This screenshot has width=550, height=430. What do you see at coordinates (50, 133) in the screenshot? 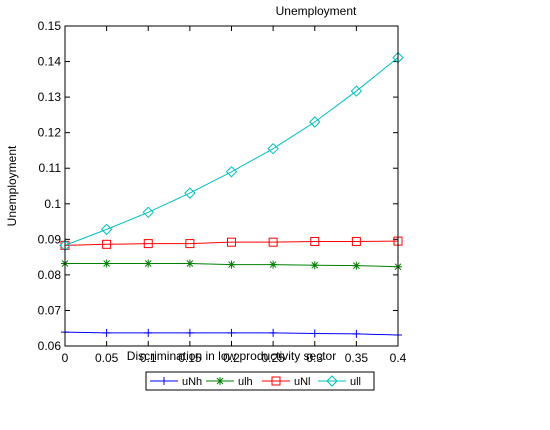
I see `y-tick-label: 0.12` at bounding box center [50, 133].